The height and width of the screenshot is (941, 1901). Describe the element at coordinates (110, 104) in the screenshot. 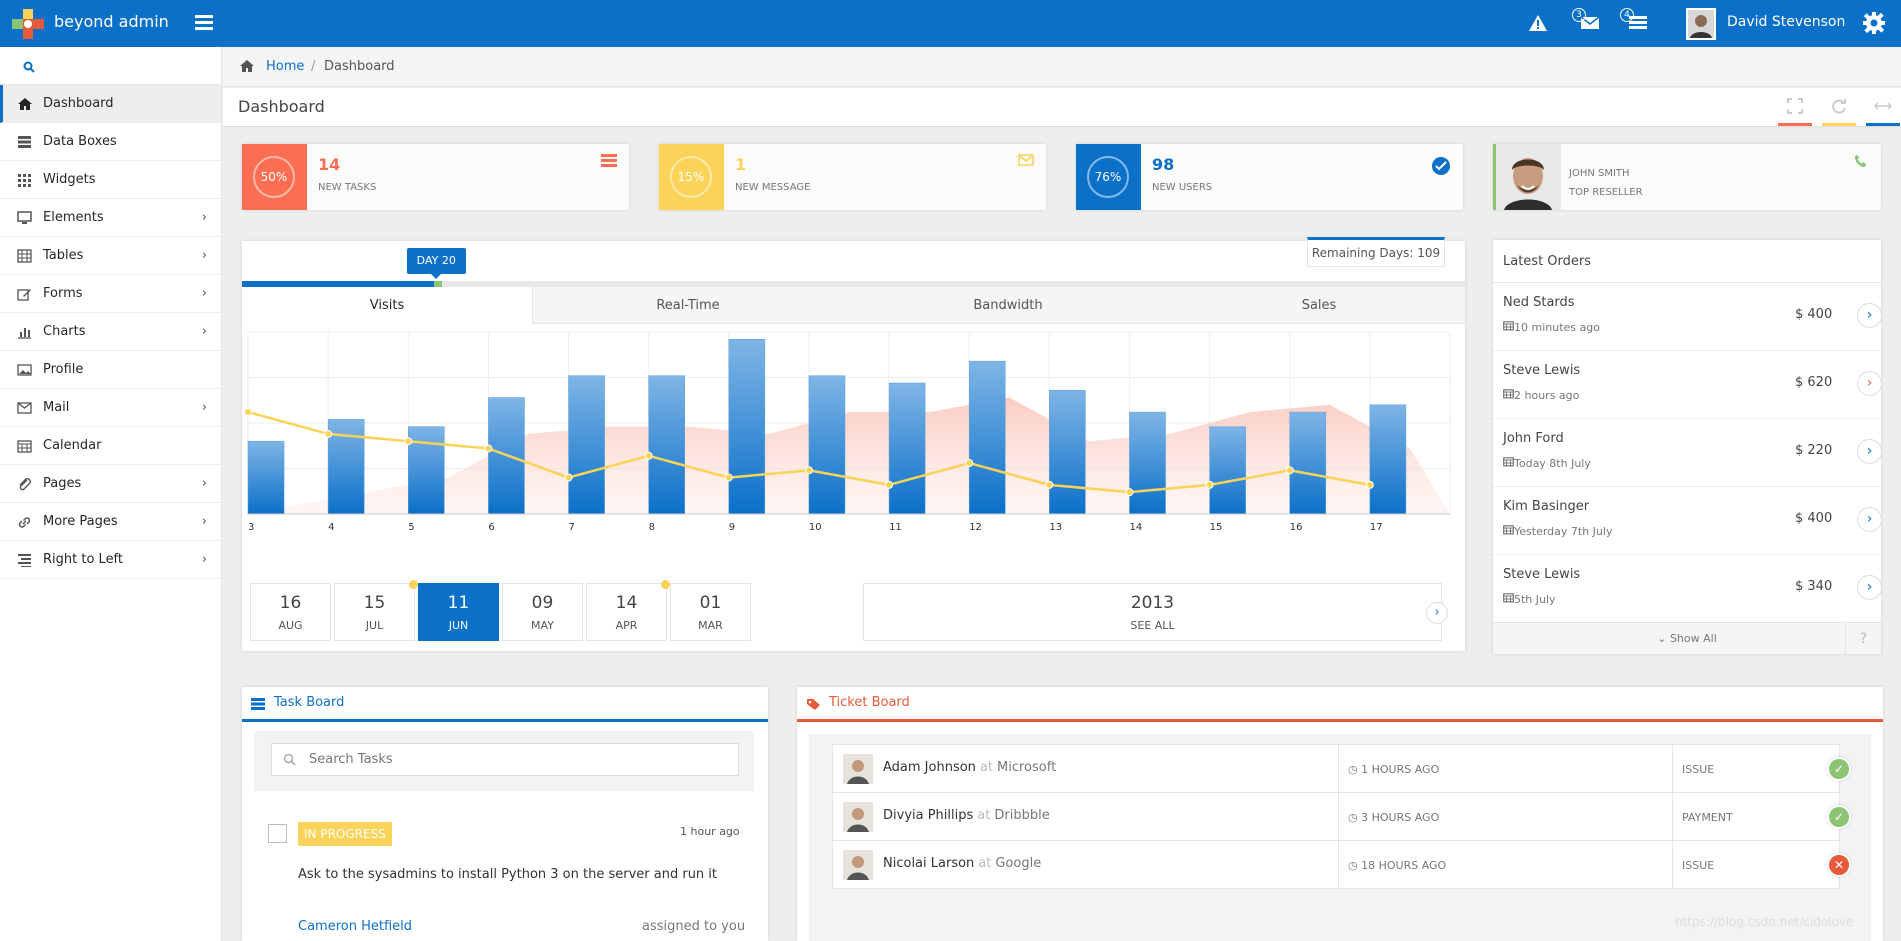

I see `sidebar-item-dashboard: Dashboard` at that location.